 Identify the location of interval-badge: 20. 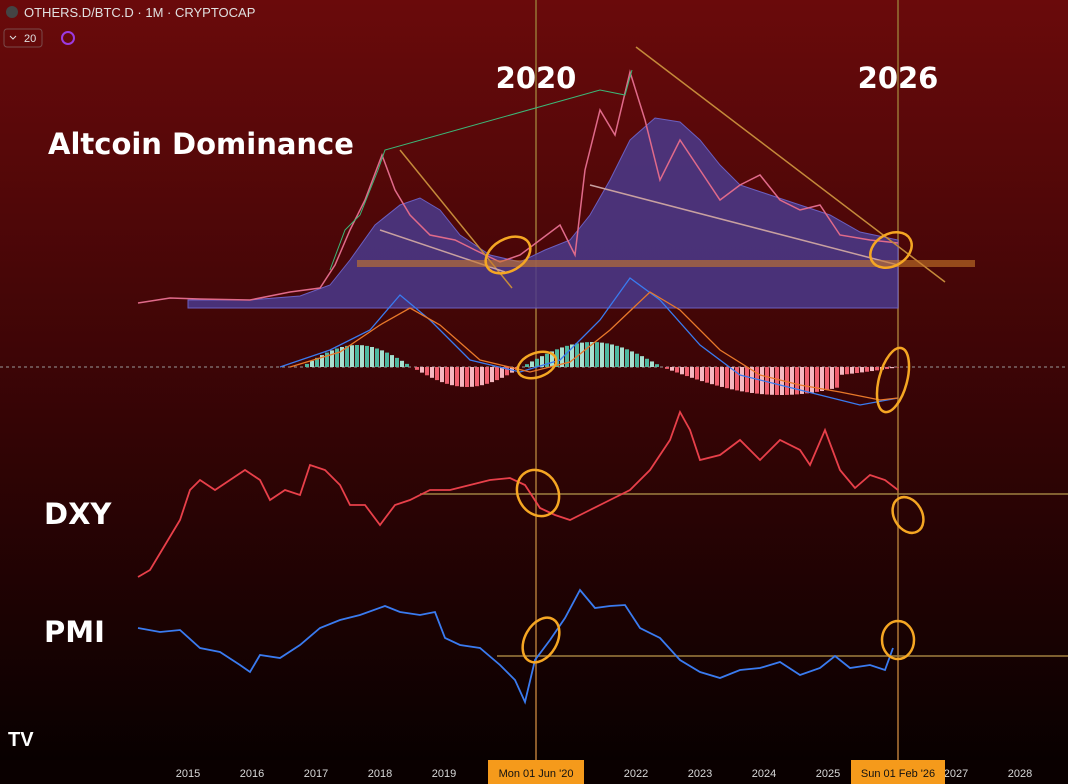
(30, 39).